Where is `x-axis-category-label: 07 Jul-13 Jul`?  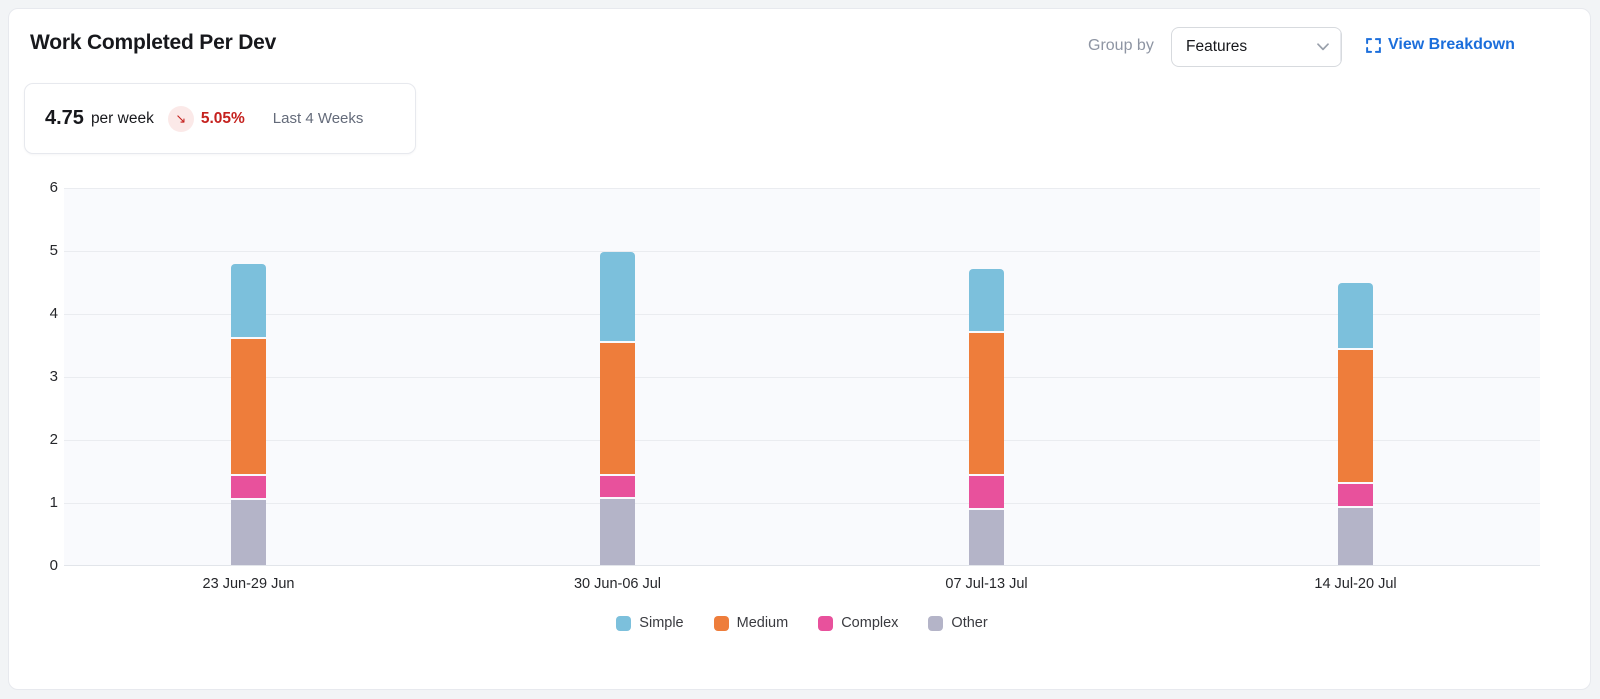 x-axis-category-label: 07 Jul-13 Jul is located at coordinates (986, 584).